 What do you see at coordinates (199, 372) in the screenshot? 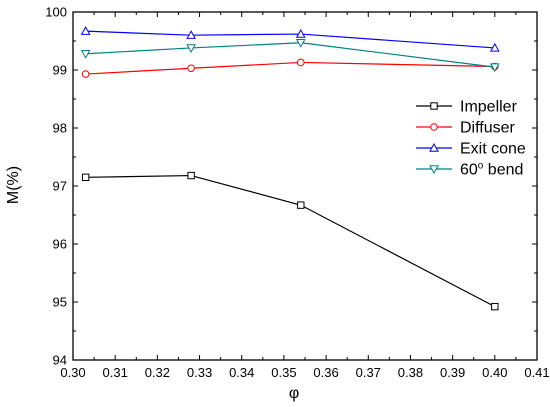
I see `x-tick-label: 0.33` at bounding box center [199, 372].